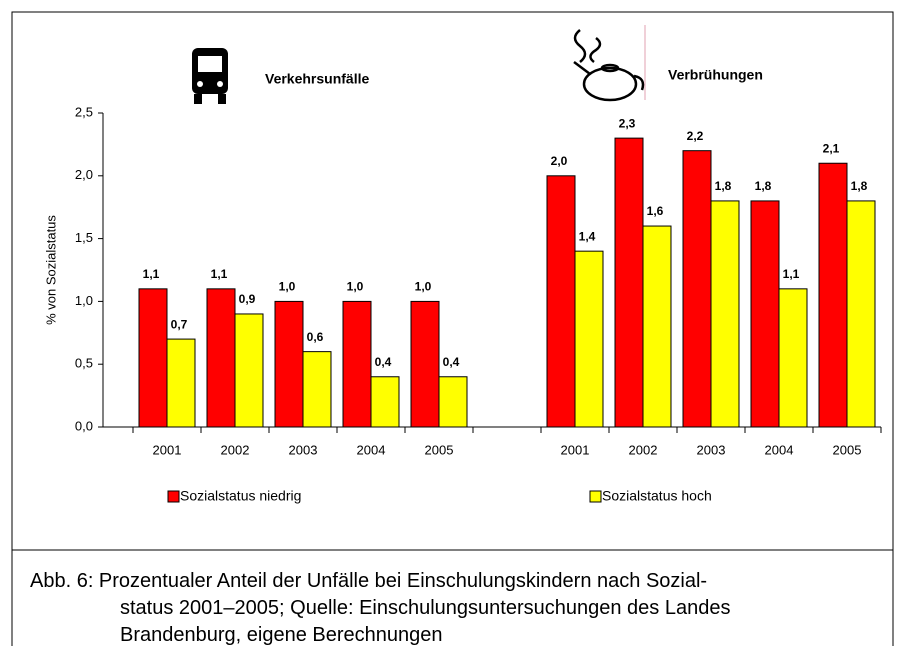 The height and width of the screenshot is (646, 908). Describe the element at coordinates (627, 123) in the screenshot. I see `value-label: 2,3` at that location.